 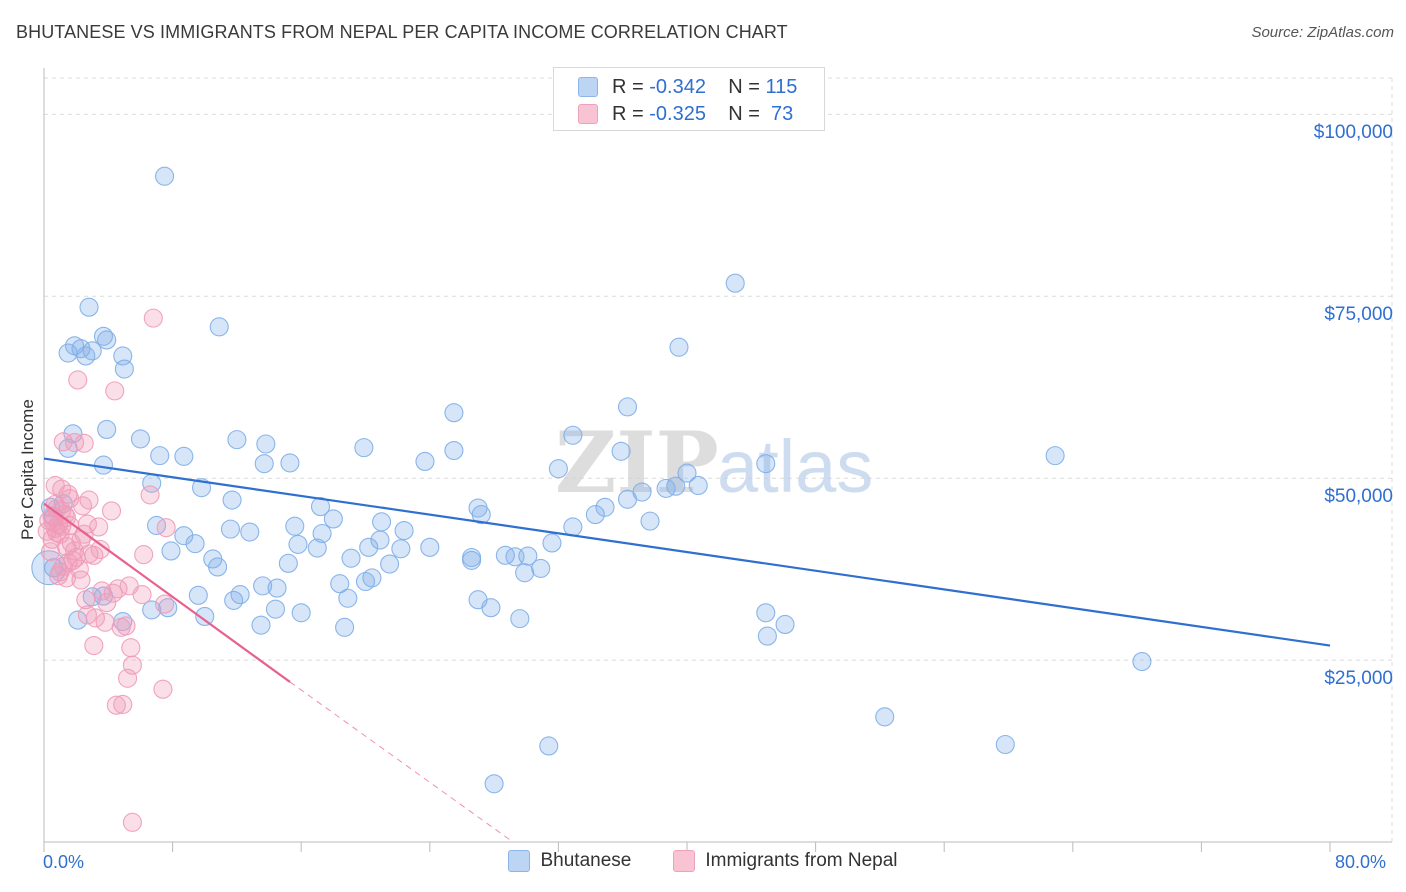 I want to click on y-tick-label-3: $100,000, so click(x=1353, y=133).